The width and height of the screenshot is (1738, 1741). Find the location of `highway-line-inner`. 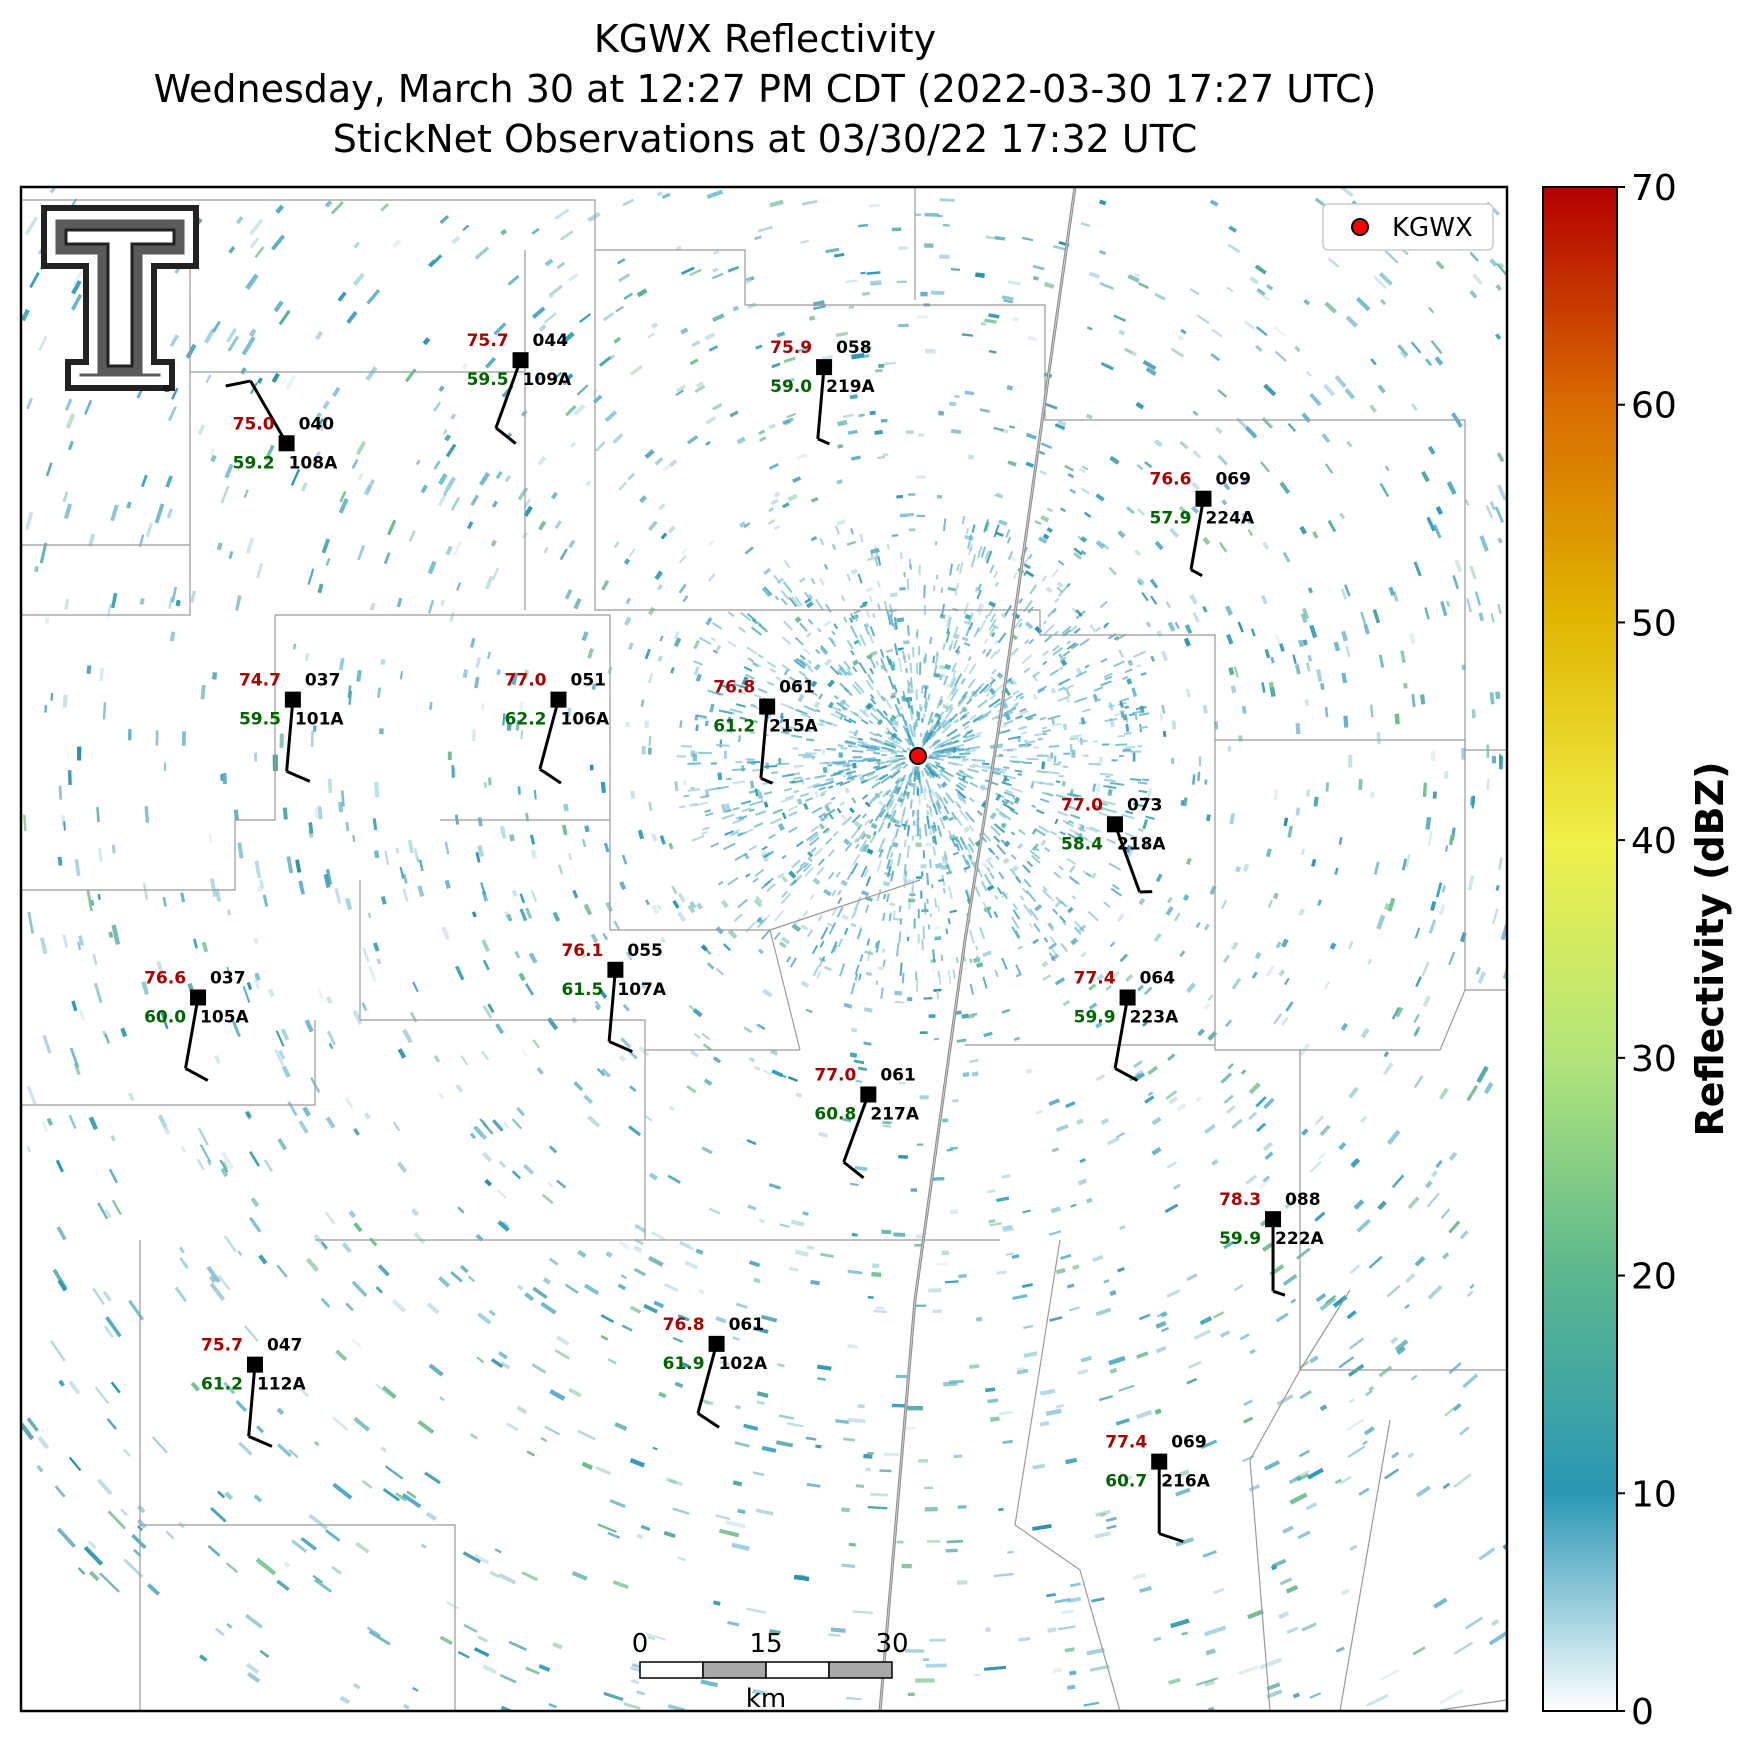

highway-line-inner is located at coordinates (977, 949).